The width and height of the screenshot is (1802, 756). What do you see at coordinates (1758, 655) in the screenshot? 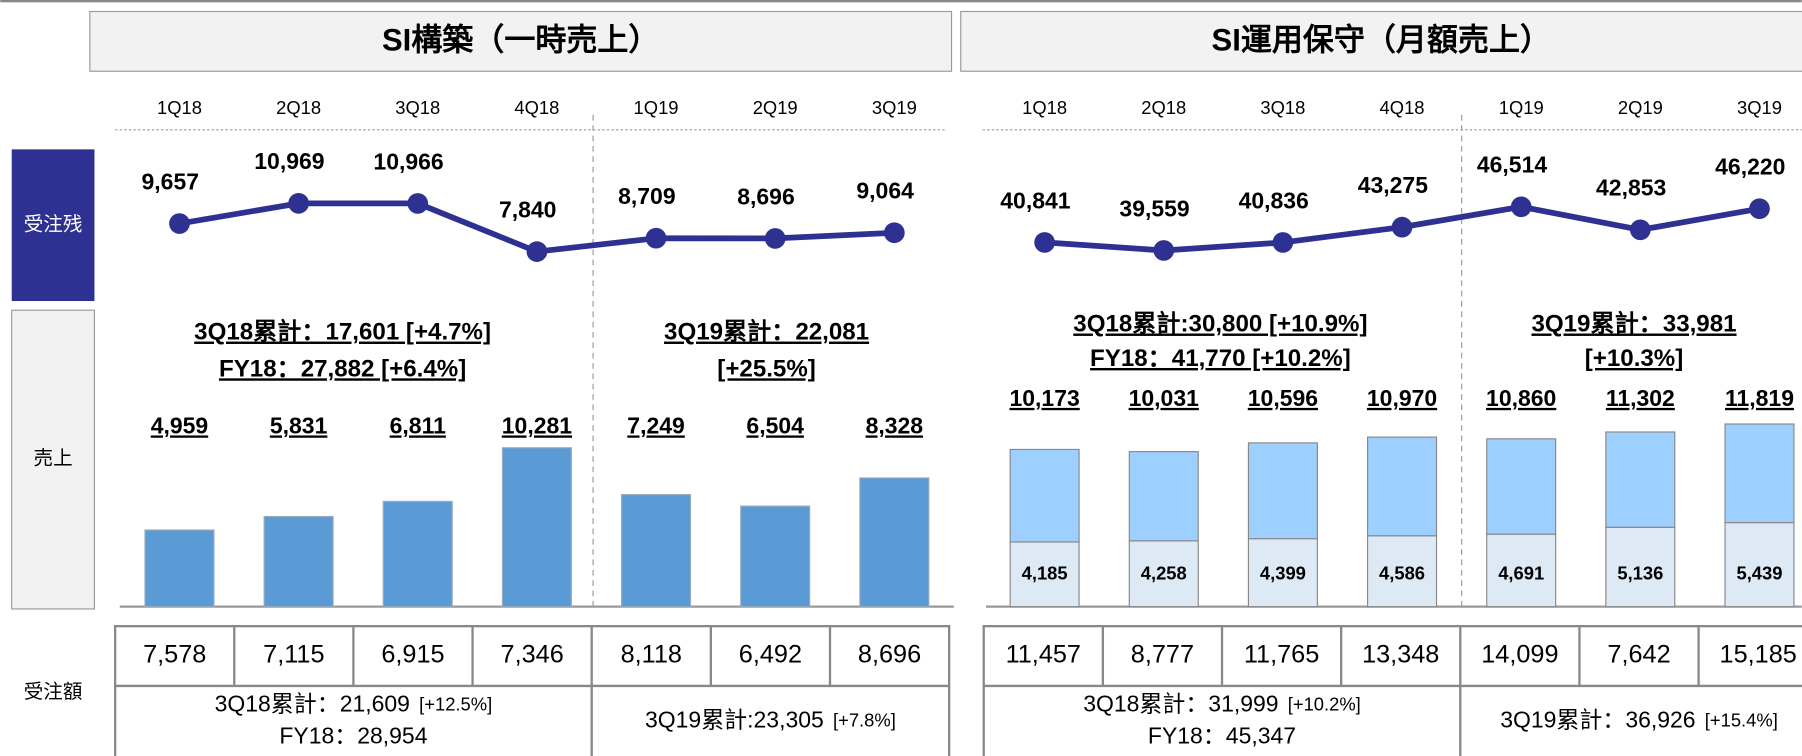
I see `table-cell: 15,185` at bounding box center [1758, 655].